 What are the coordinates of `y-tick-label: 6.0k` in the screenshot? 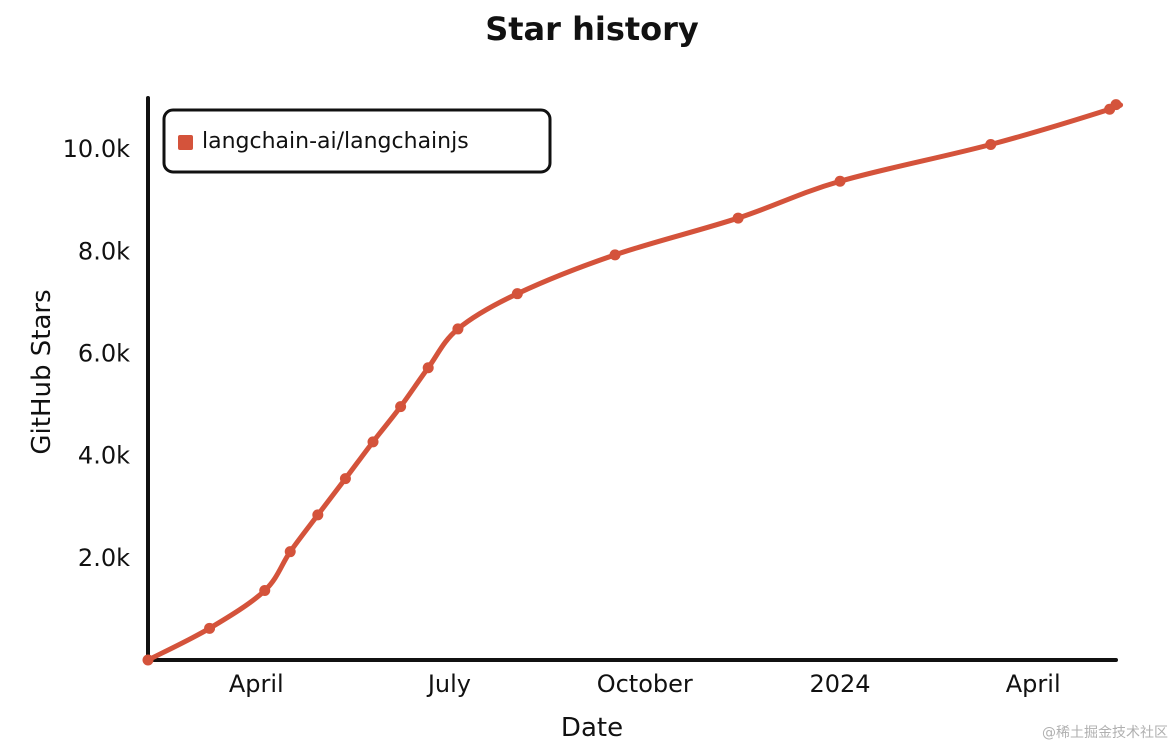 It's located at (104, 353).